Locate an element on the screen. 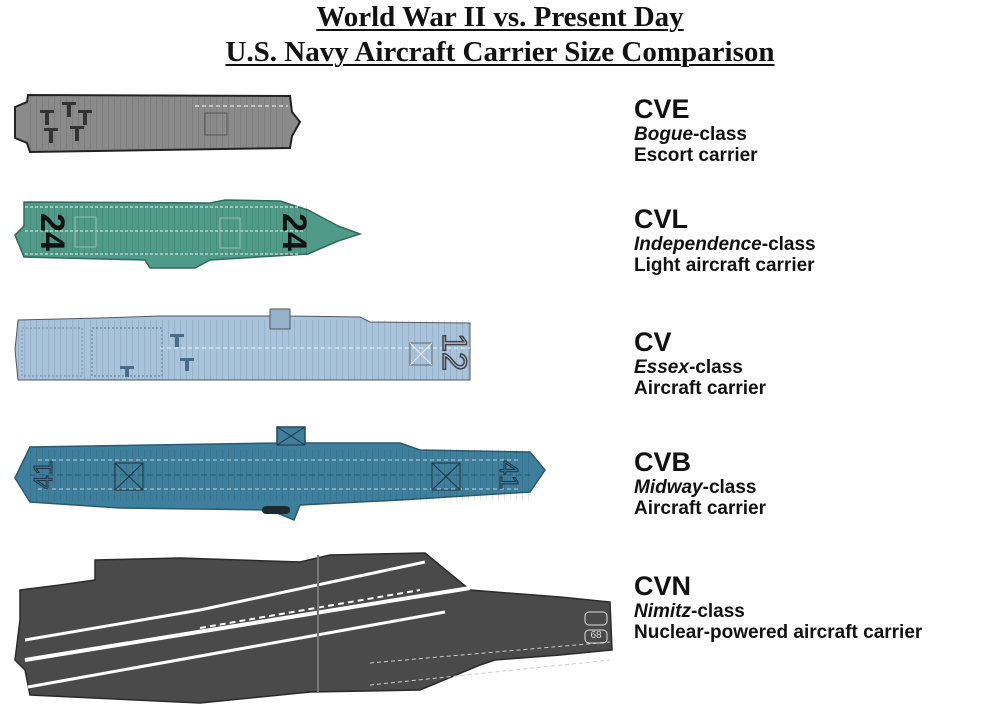 The image size is (1000, 719). cvb-hull-number-stern: 41 is located at coordinates (509, 475).